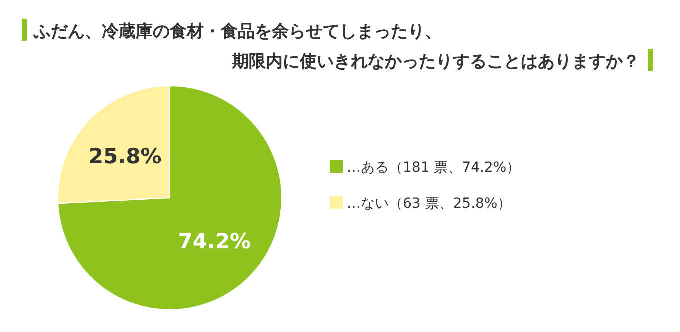  What do you see at coordinates (215, 241) in the screenshot?
I see `data-label: 74.2%` at bounding box center [215, 241].